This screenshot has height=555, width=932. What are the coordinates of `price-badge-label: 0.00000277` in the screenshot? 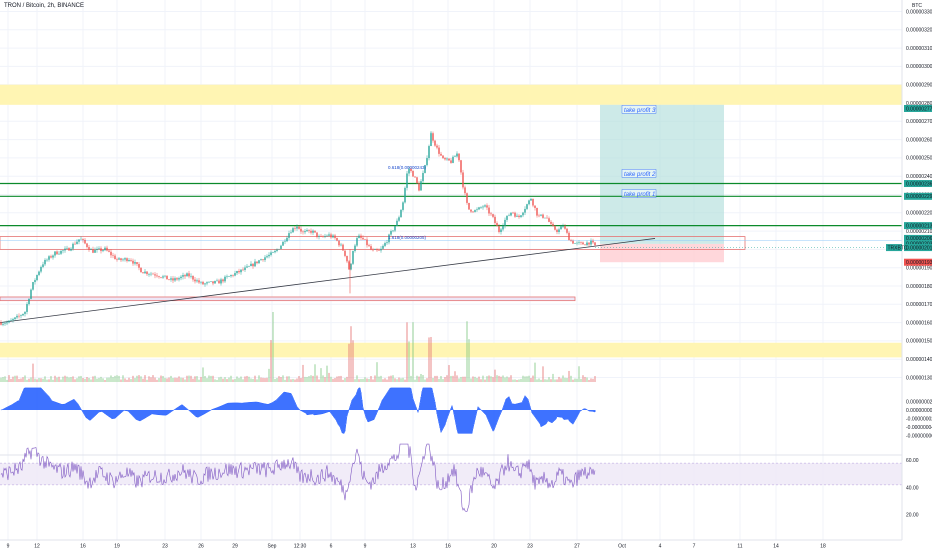 It's located at (919, 109).